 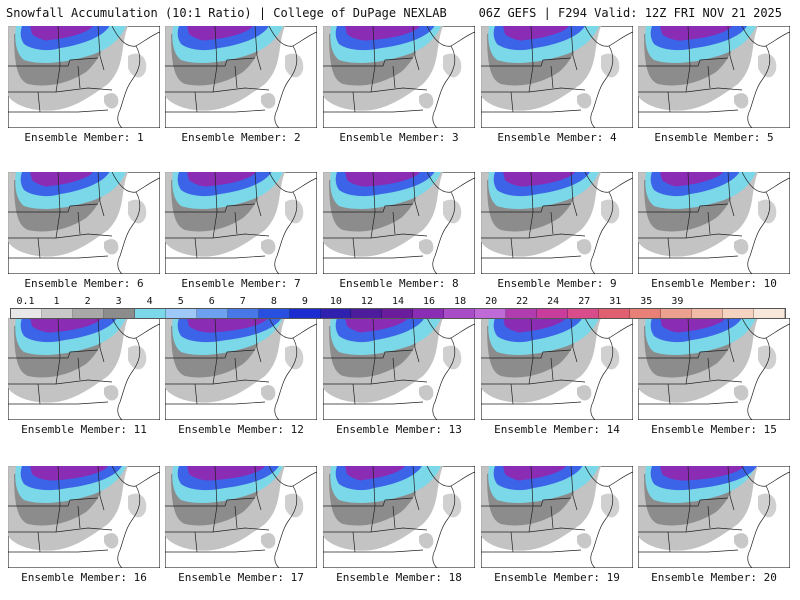 What do you see at coordinates (180, 301) in the screenshot?
I see `colorbar-label: 5` at bounding box center [180, 301].